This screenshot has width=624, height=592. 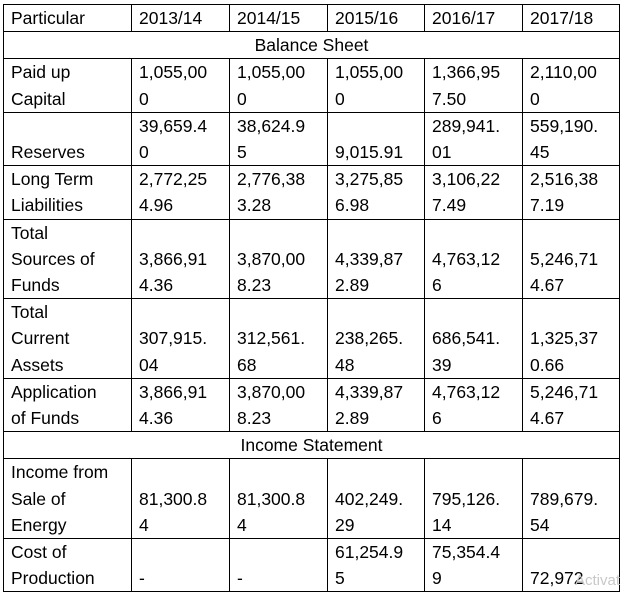 What do you see at coordinates (473, 499) in the screenshot?
I see `cell-value: 795,126. 14` at bounding box center [473, 499].